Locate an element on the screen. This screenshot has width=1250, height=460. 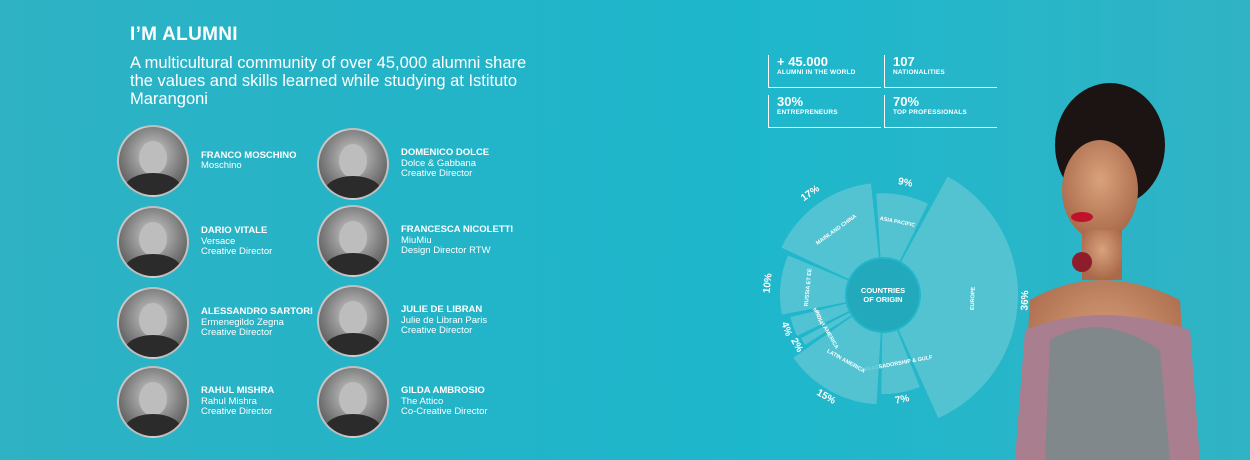
alumni-role: Moschino is located at coordinates (221, 165).